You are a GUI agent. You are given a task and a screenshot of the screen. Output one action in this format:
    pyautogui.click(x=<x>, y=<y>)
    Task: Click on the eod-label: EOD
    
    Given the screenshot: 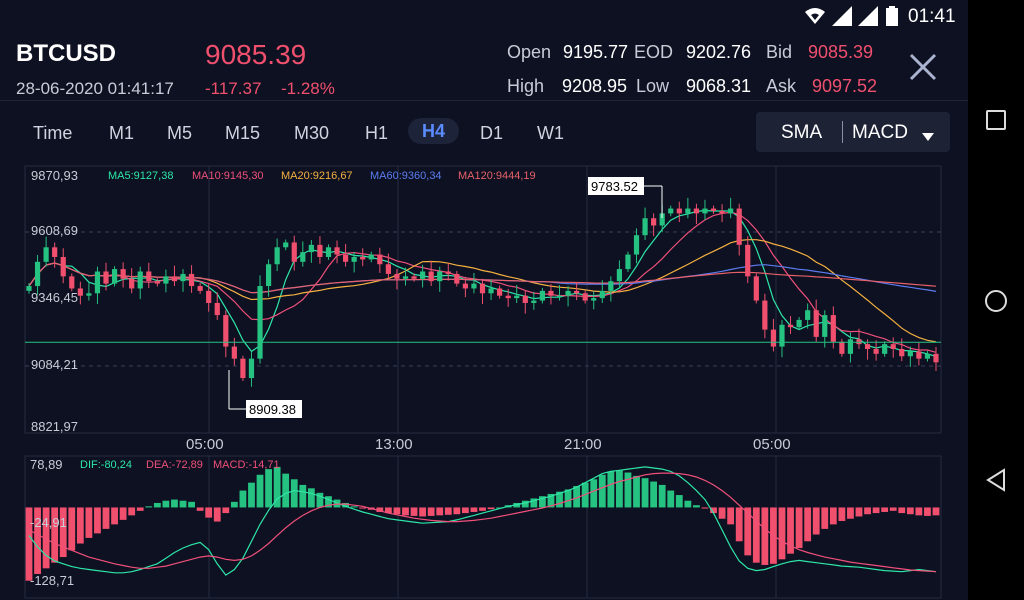 What is the action you would take?
    pyautogui.click(x=654, y=52)
    